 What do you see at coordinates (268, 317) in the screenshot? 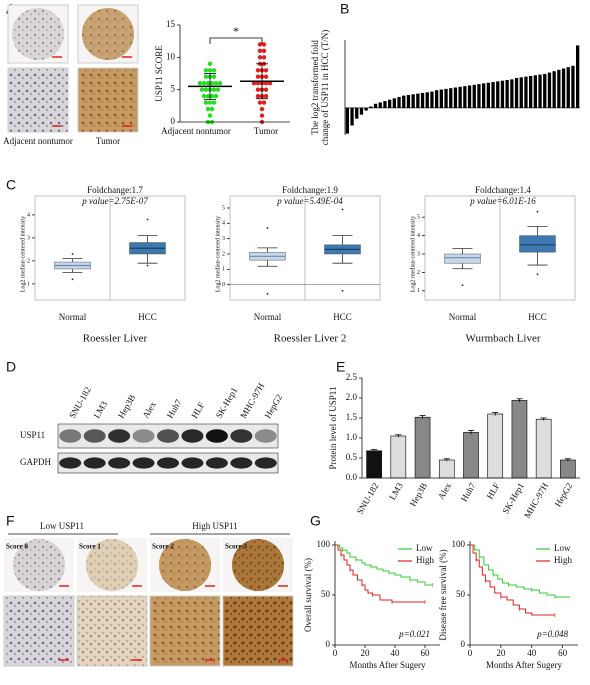
I see `x-tick-label: Normal` at bounding box center [268, 317].